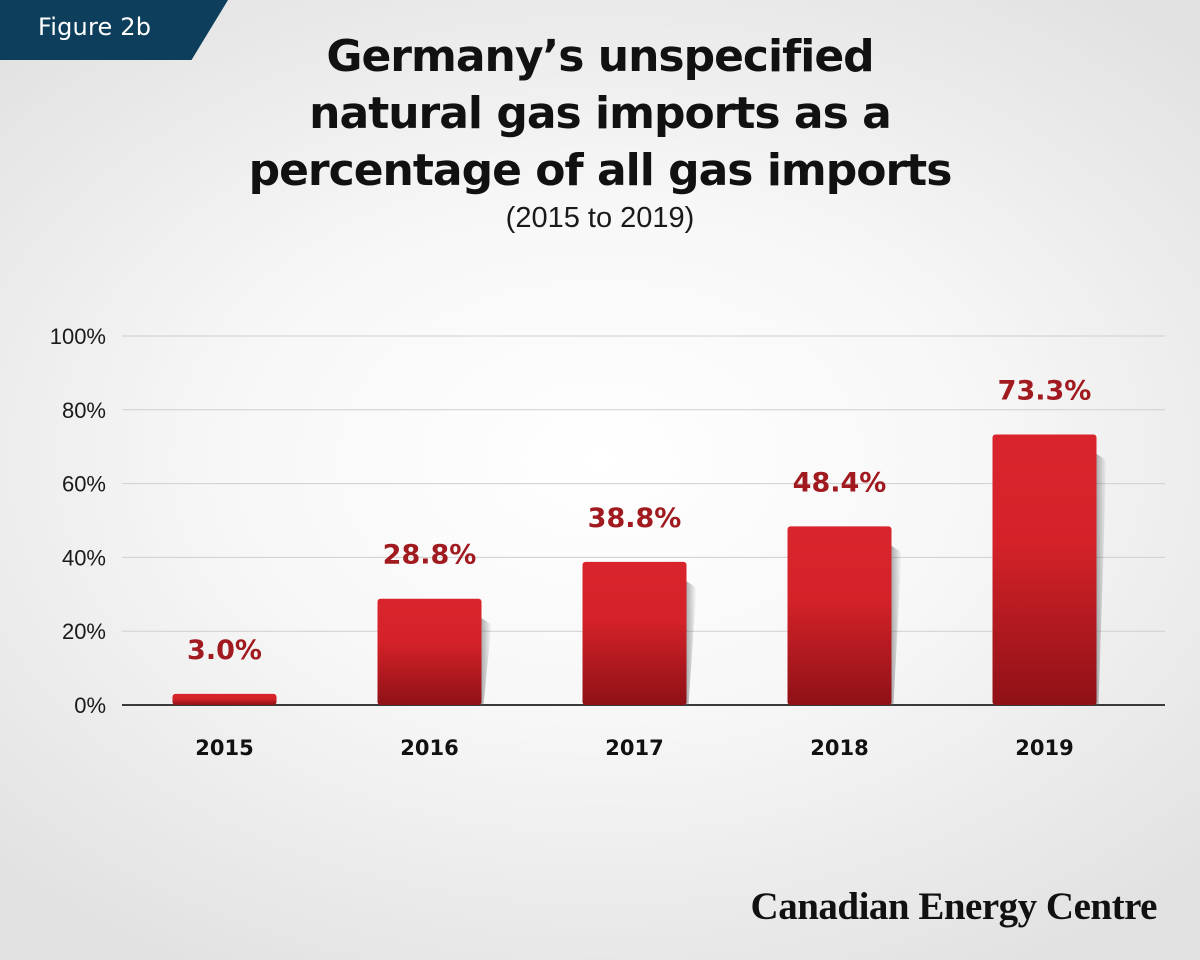 This screenshot has height=960, width=1200. Describe the element at coordinates (95, 27) in the screenshot. I see `figure-label: Figure 2b` at that location.